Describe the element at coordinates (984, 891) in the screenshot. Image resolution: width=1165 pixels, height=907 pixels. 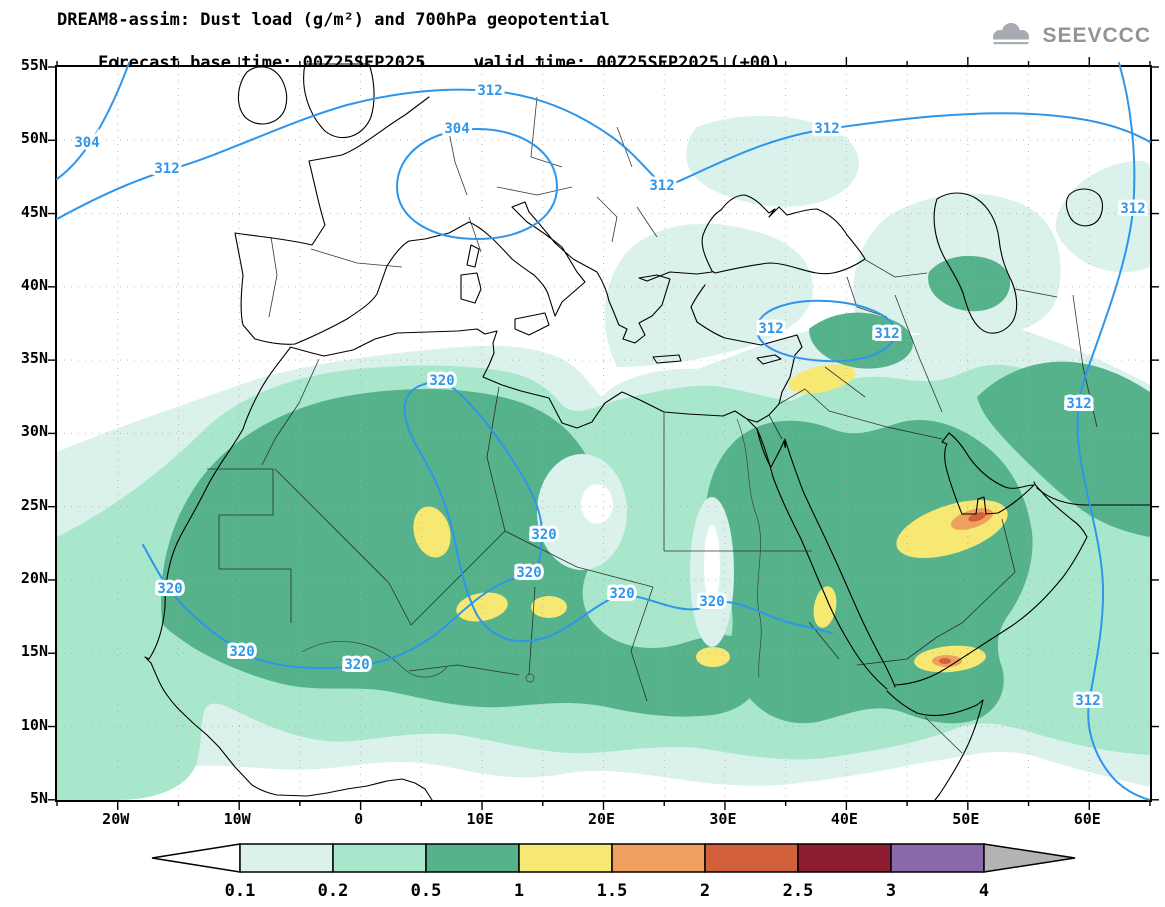
I see `colorbar-label: 4` at that location.